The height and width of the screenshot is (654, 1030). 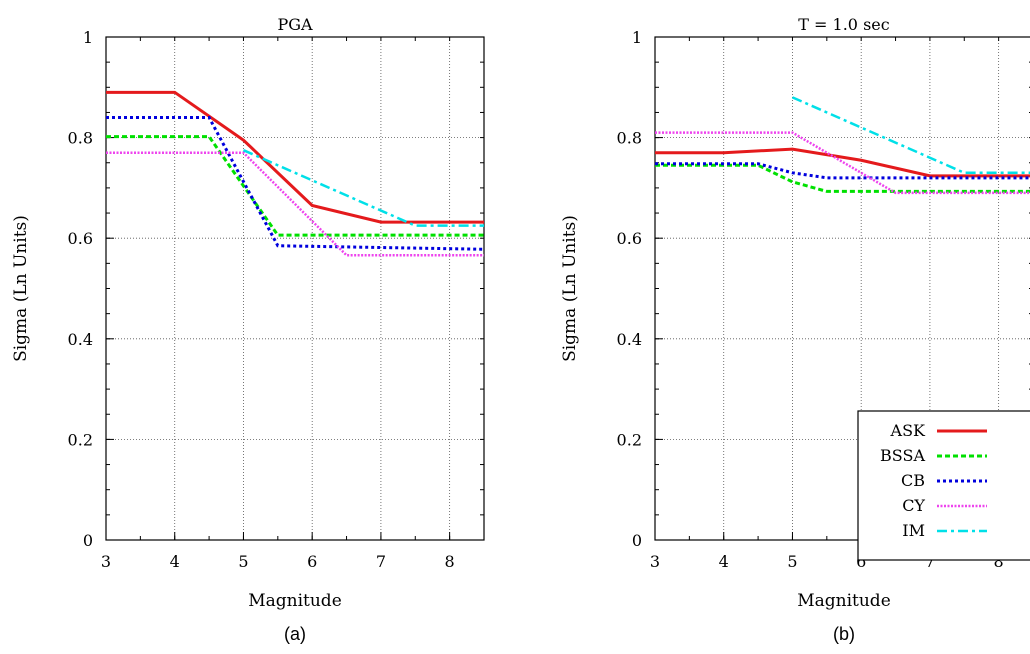 What do you see at coordinates (913, 505) in the screenshot?
I see `legend-label: CY` at bounding box center [913, 505].